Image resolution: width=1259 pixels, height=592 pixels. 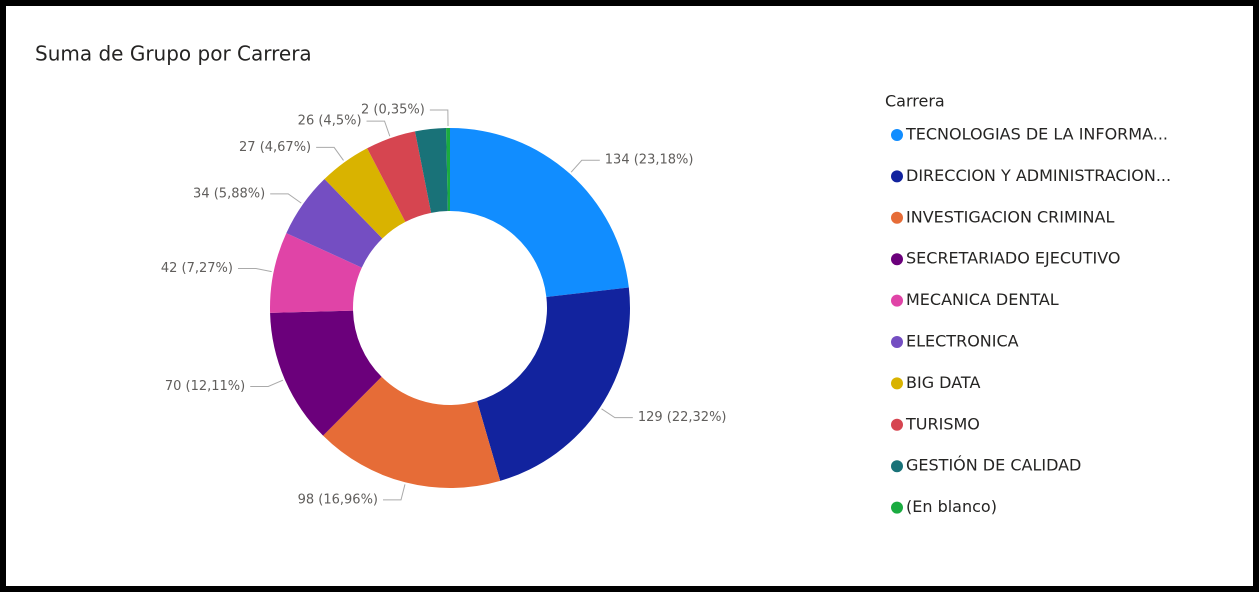 What do you see at coordinates (682, 417) in the screenshot?
I see `data-label: 129 (22,32%)` at bounding box center [682, 417].